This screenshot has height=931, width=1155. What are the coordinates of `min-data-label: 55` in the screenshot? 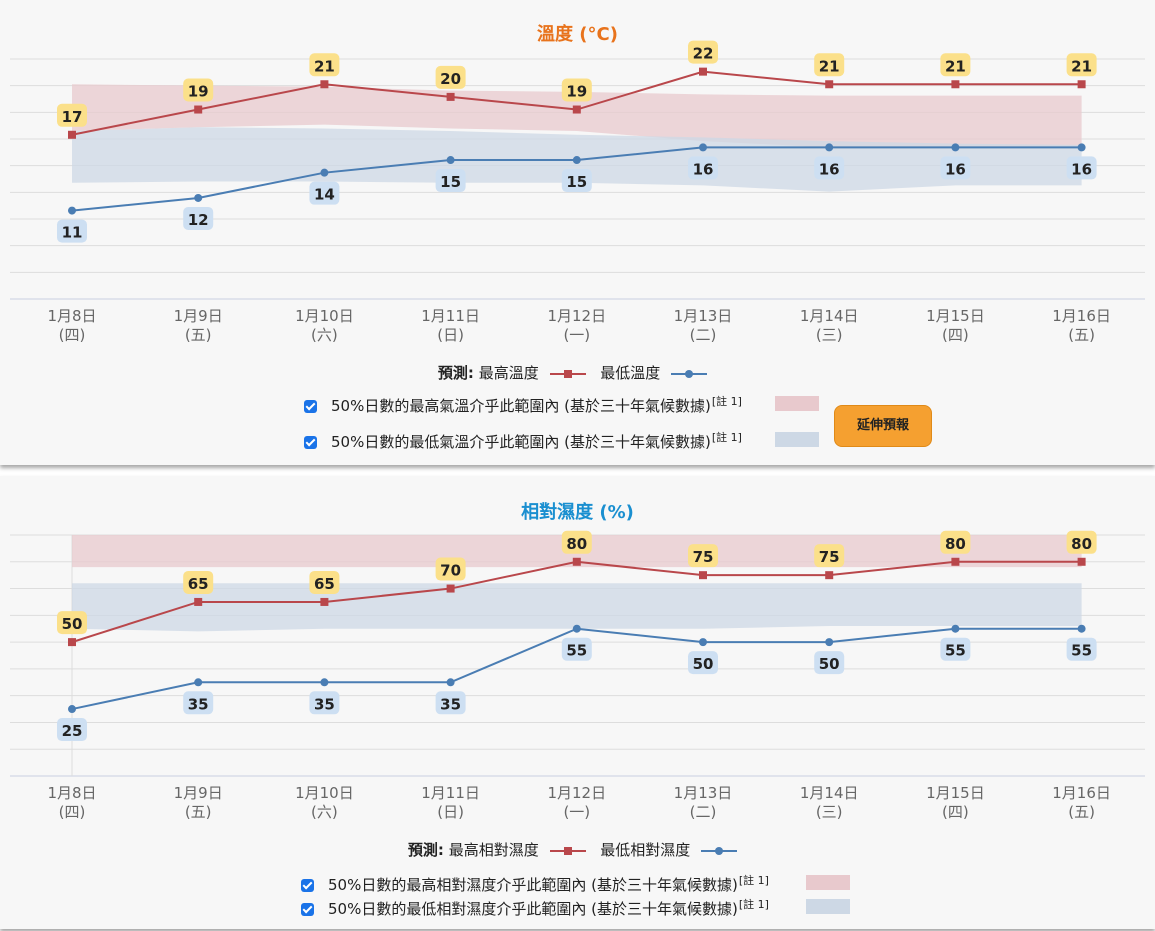 It's located at (955, 651).